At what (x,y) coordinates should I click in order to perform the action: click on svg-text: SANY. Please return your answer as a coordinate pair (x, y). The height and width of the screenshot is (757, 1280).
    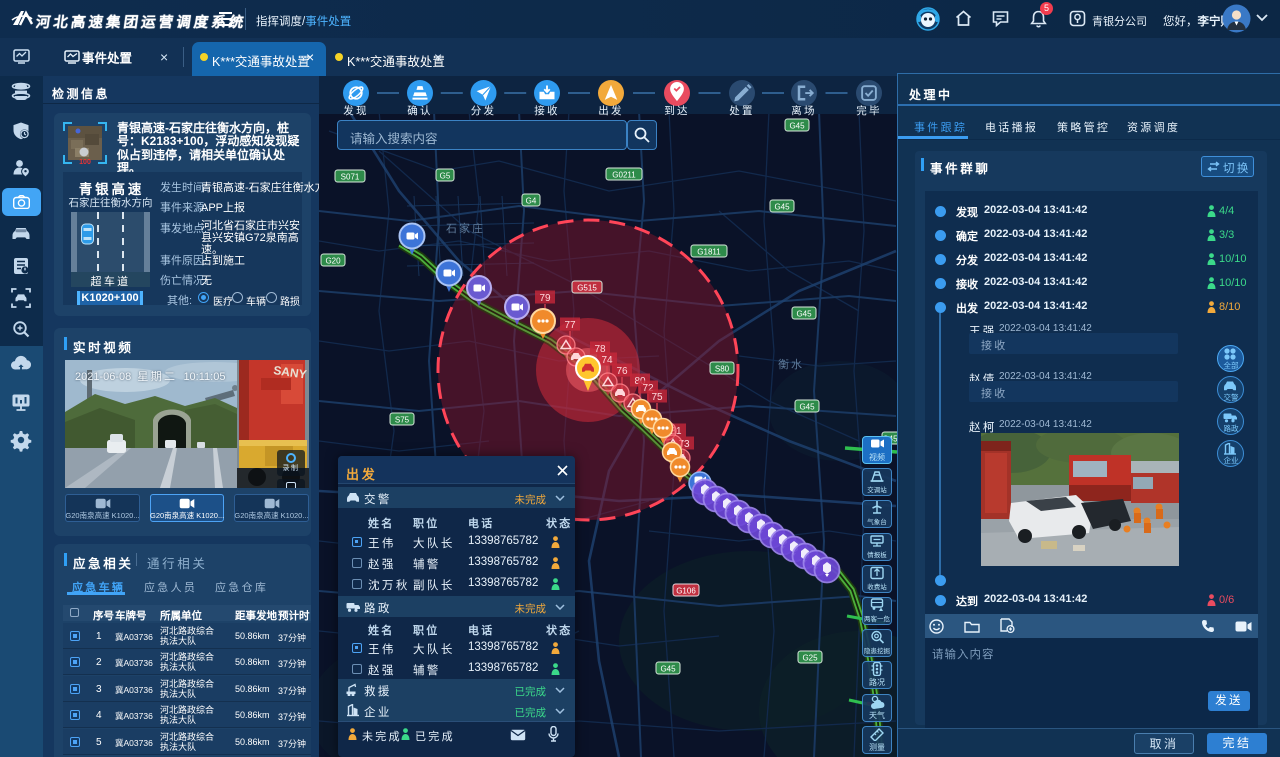
    Looking at the image, I should click on (290, 372).